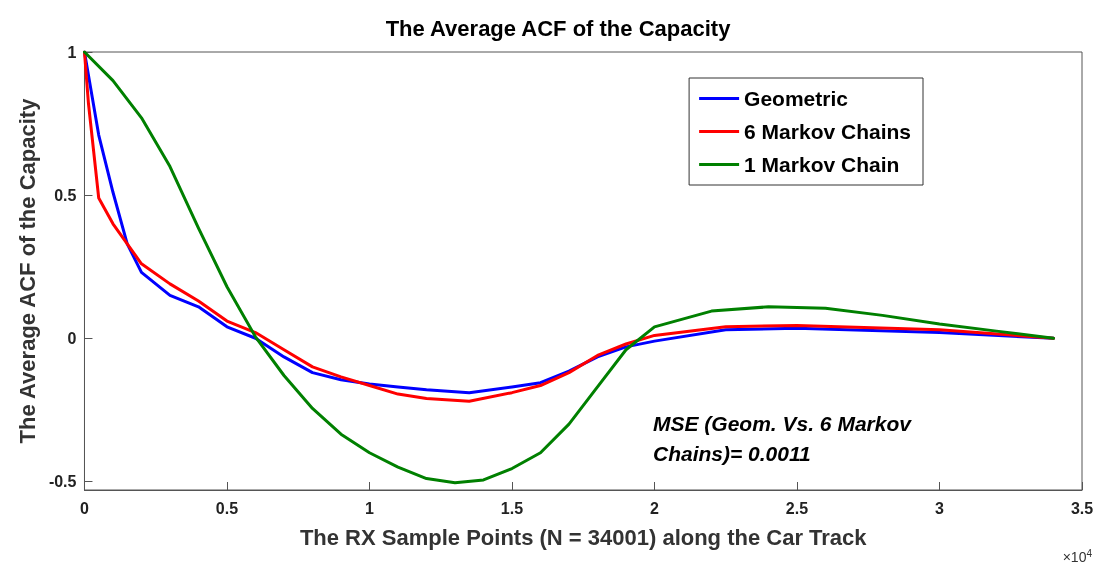  What do you see at coordinates (558, 28) in the screenshot?
I see `chart-title: The Average ACF of the Capacity` at bounding box center [558, 28].